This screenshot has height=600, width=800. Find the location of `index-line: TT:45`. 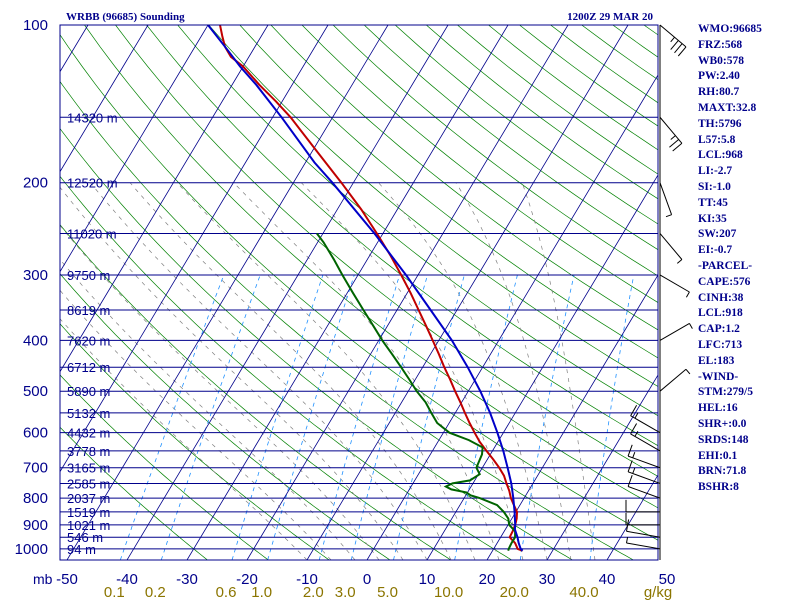

index-line: TT:45 is located at coordinates (713, 202).